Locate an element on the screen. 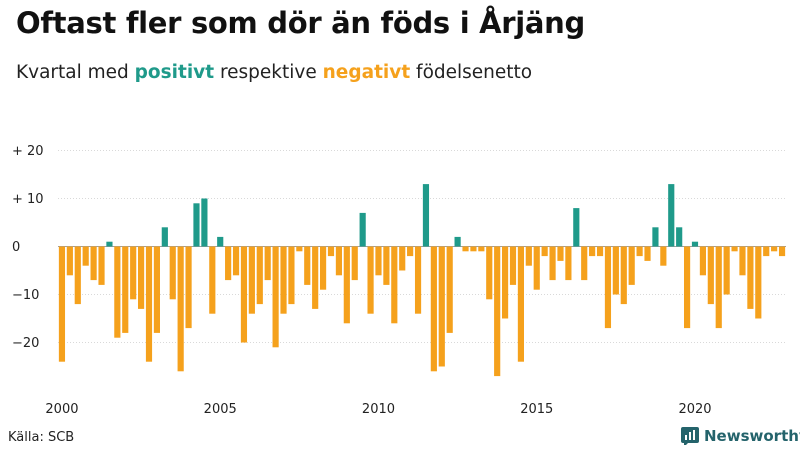 This screenshot has width=800, height=450. x-tick-label: 2005 is located at coordinates (220, 409).